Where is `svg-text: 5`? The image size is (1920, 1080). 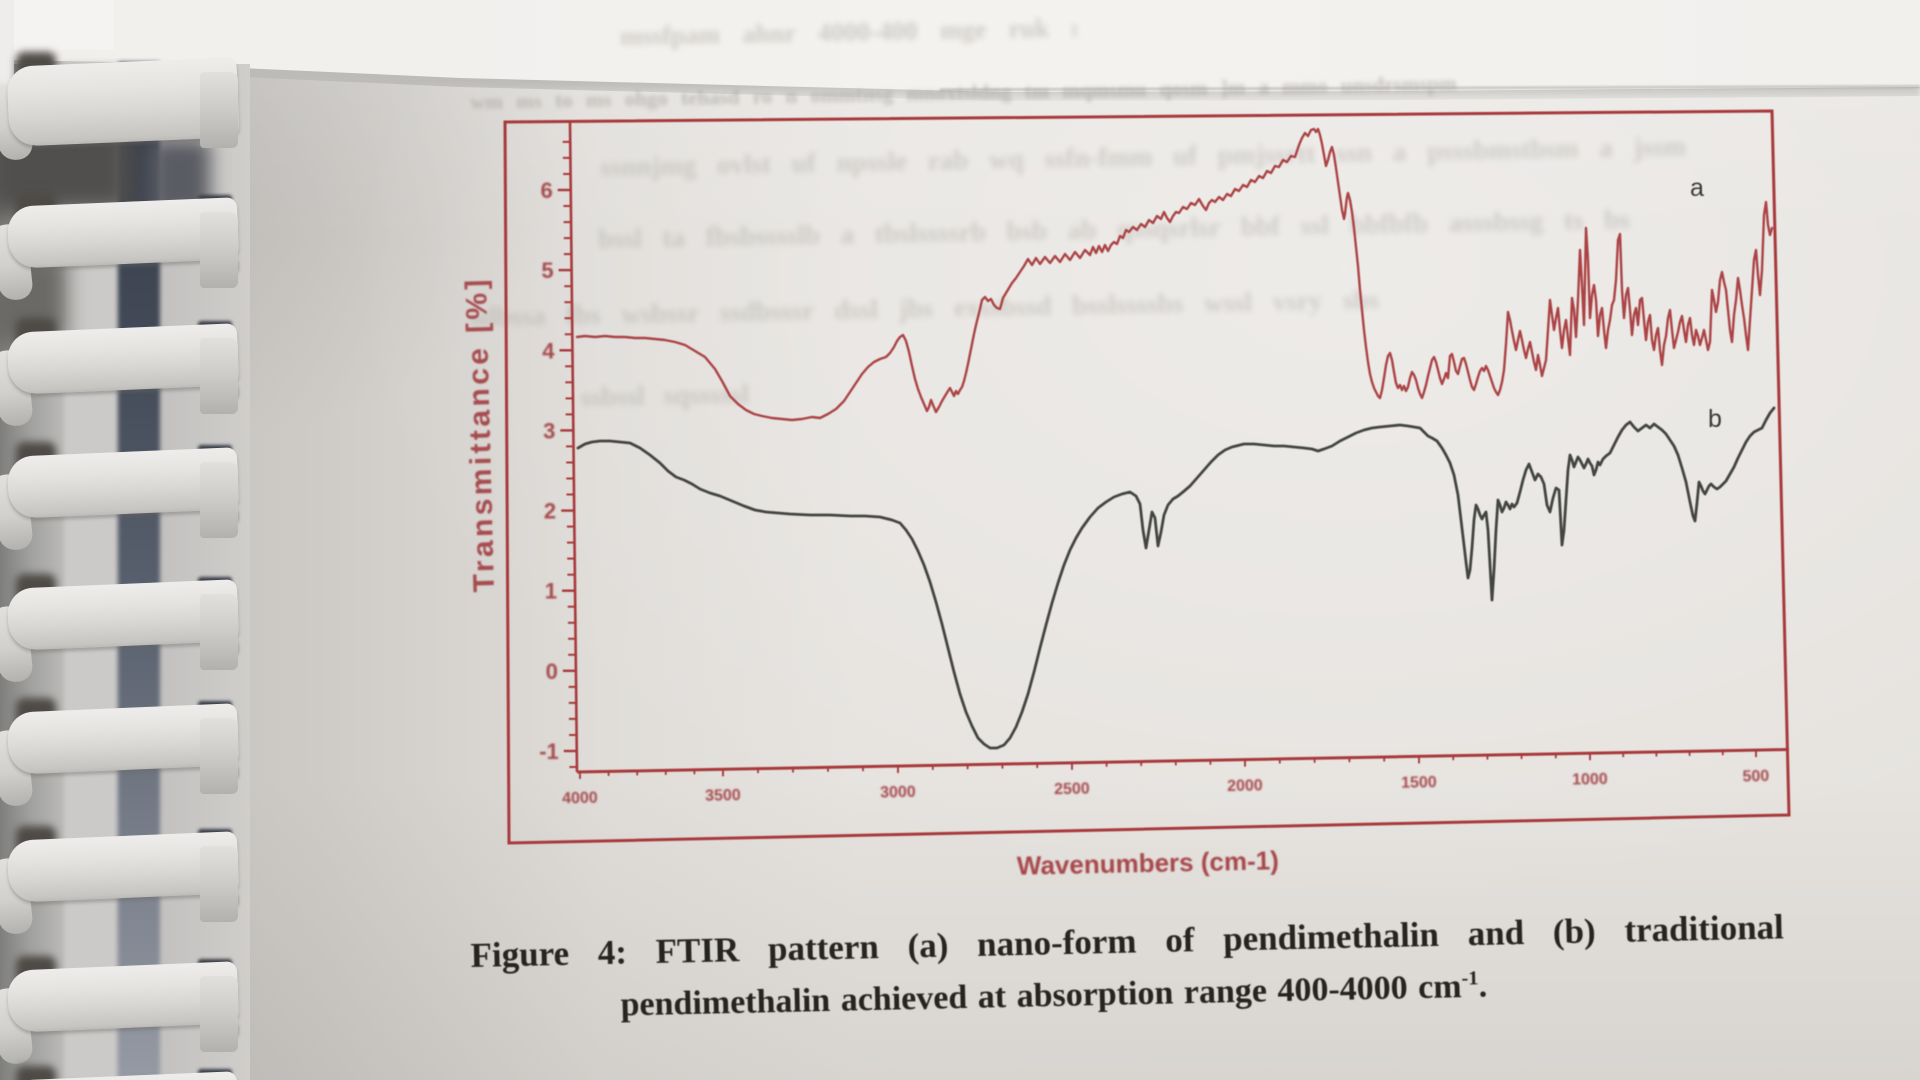
svg-text: 5 is located at coordinates (547, 270).